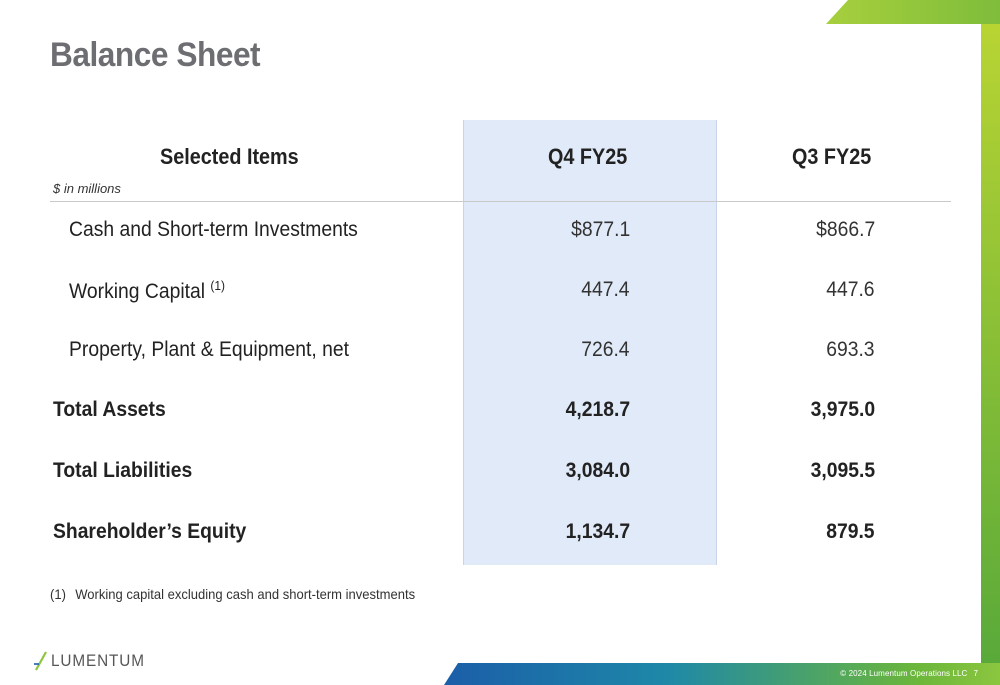  I want to click on row-label: Working Capital (1), so click(147, 290).